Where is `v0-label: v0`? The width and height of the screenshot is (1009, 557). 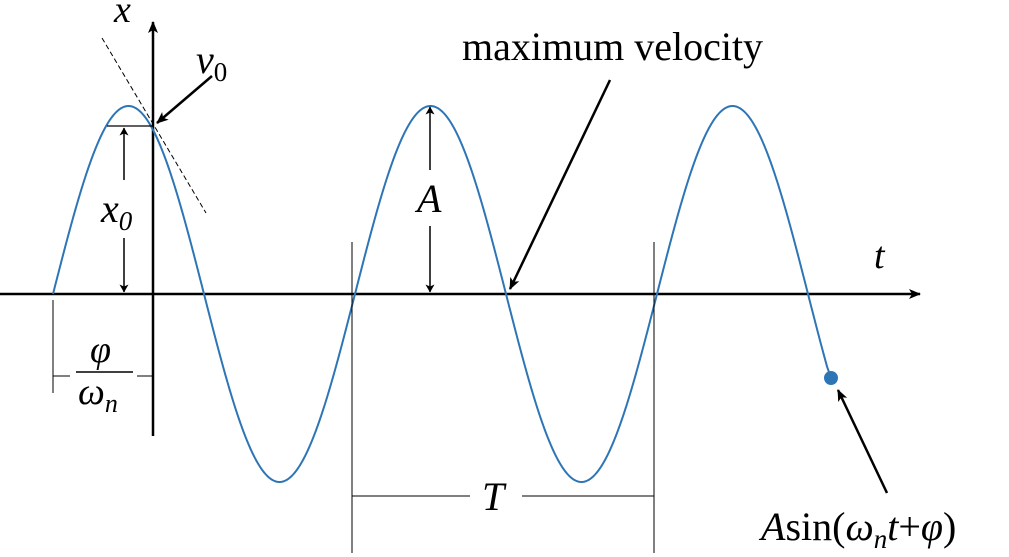
v0-label: v0 is located at coordinates (211, 62).